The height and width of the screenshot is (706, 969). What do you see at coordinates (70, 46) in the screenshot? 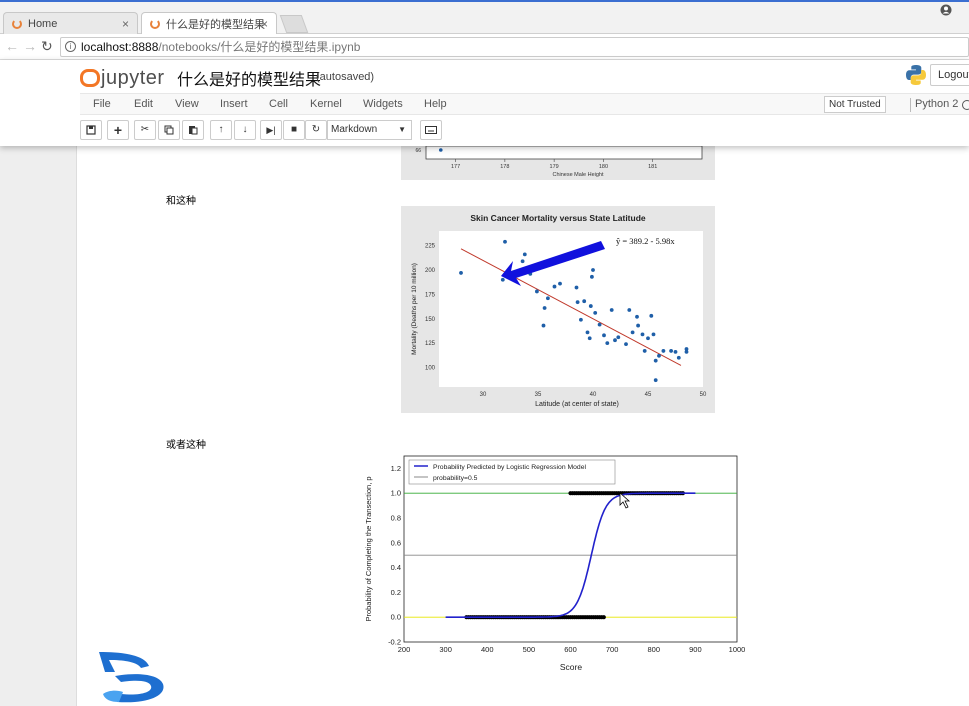
I see `info-icon: i` at bounding box center [70, 46].